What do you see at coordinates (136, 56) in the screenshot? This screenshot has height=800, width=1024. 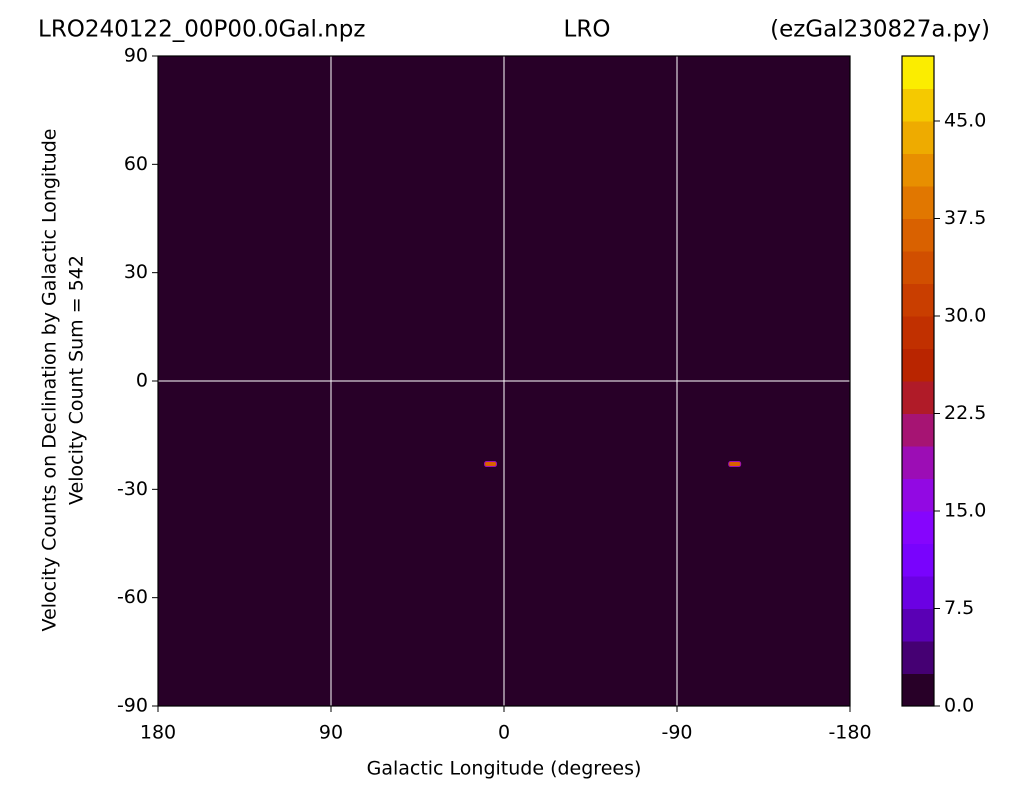 I see `y-tick-label: 90` at bounding box center [136, 56].